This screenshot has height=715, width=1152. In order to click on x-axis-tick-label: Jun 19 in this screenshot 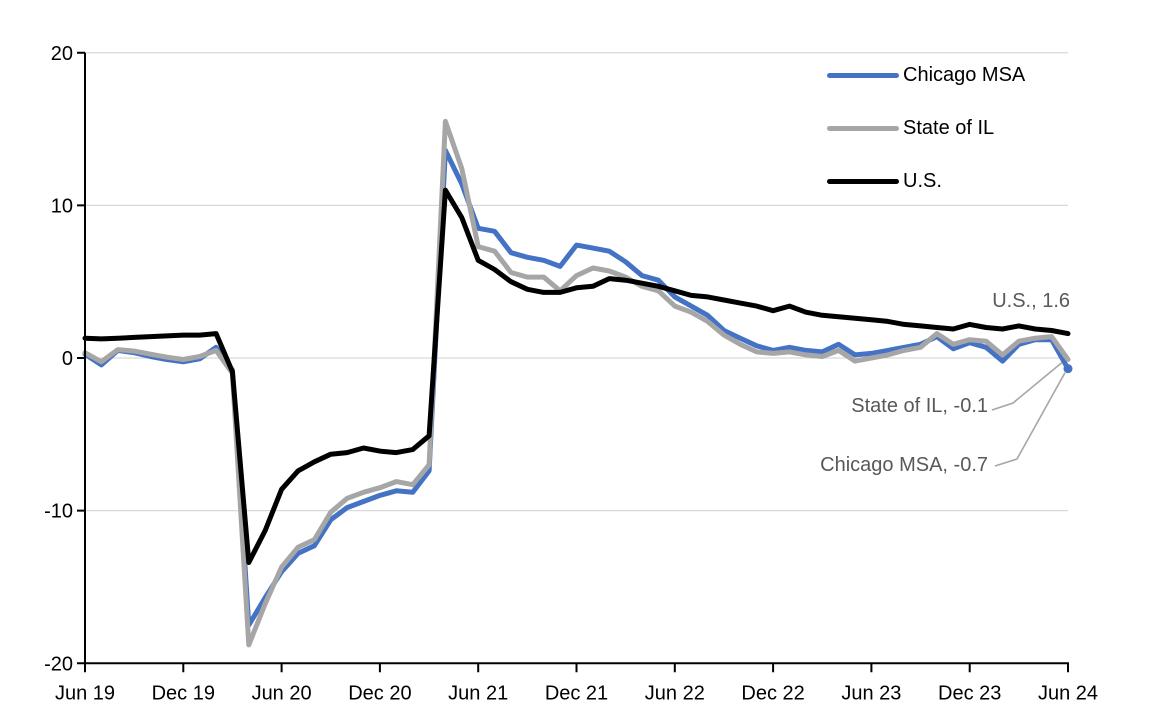, I will do `click(85, 693)`.